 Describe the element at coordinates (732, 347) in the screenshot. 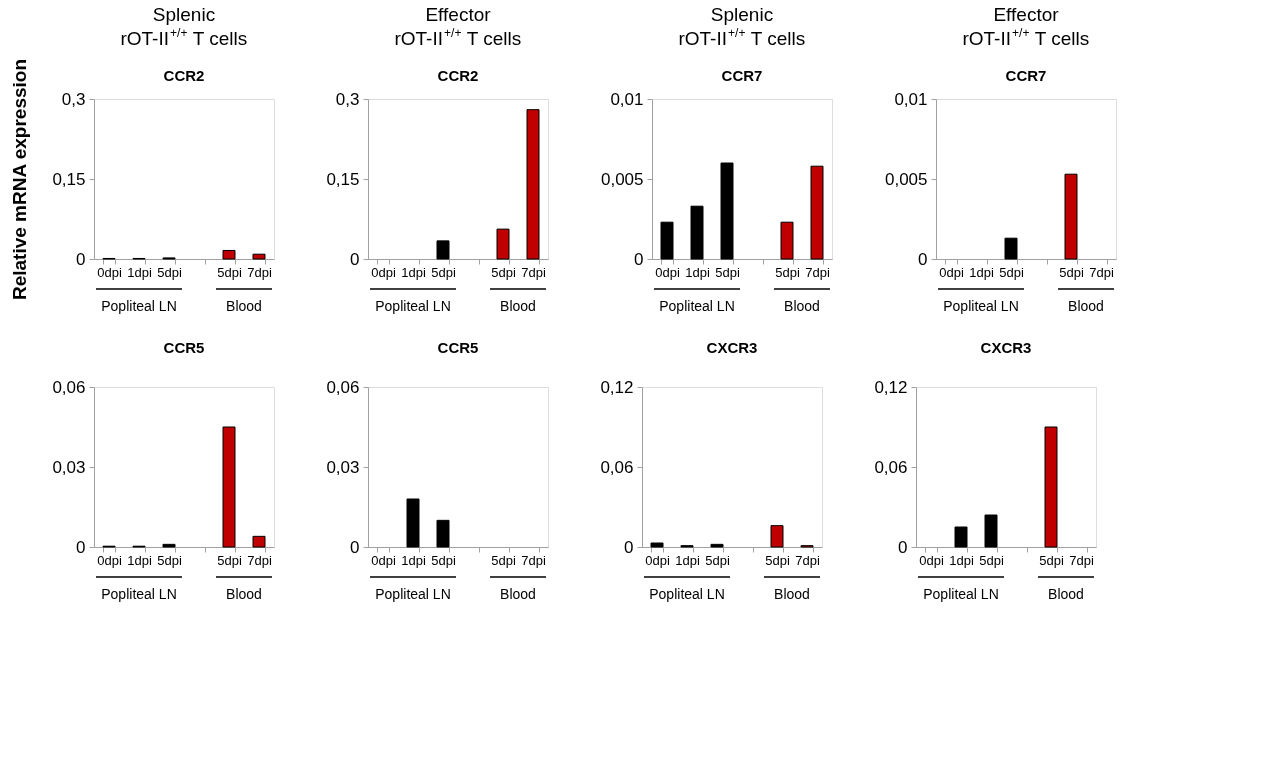

I see `chart-title: CXCR3` at that location.